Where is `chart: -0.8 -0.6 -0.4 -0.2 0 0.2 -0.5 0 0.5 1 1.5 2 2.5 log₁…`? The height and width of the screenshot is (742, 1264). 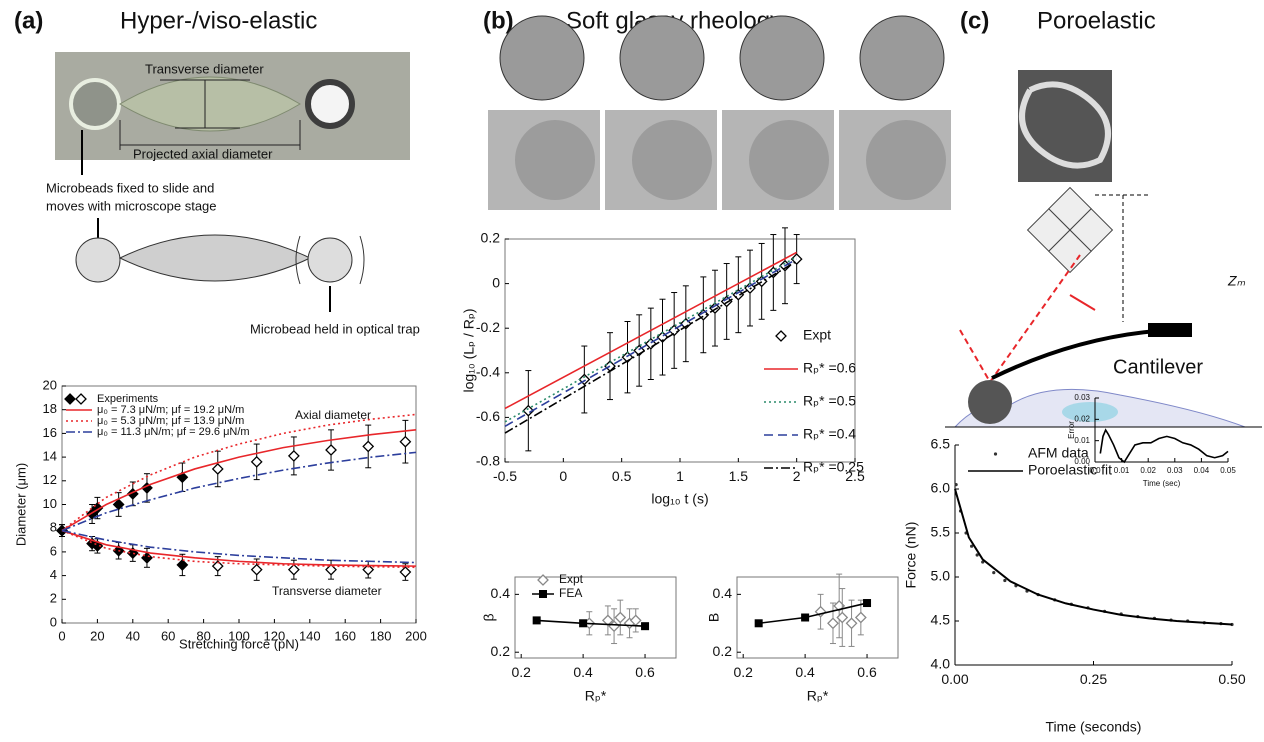
chart: -0.8 -0.6 -0.4 -0.2 0 0.2 -0.5 0 0.5 1 1.5 2 2.5 log₁… is located at coordinates (663, 367).